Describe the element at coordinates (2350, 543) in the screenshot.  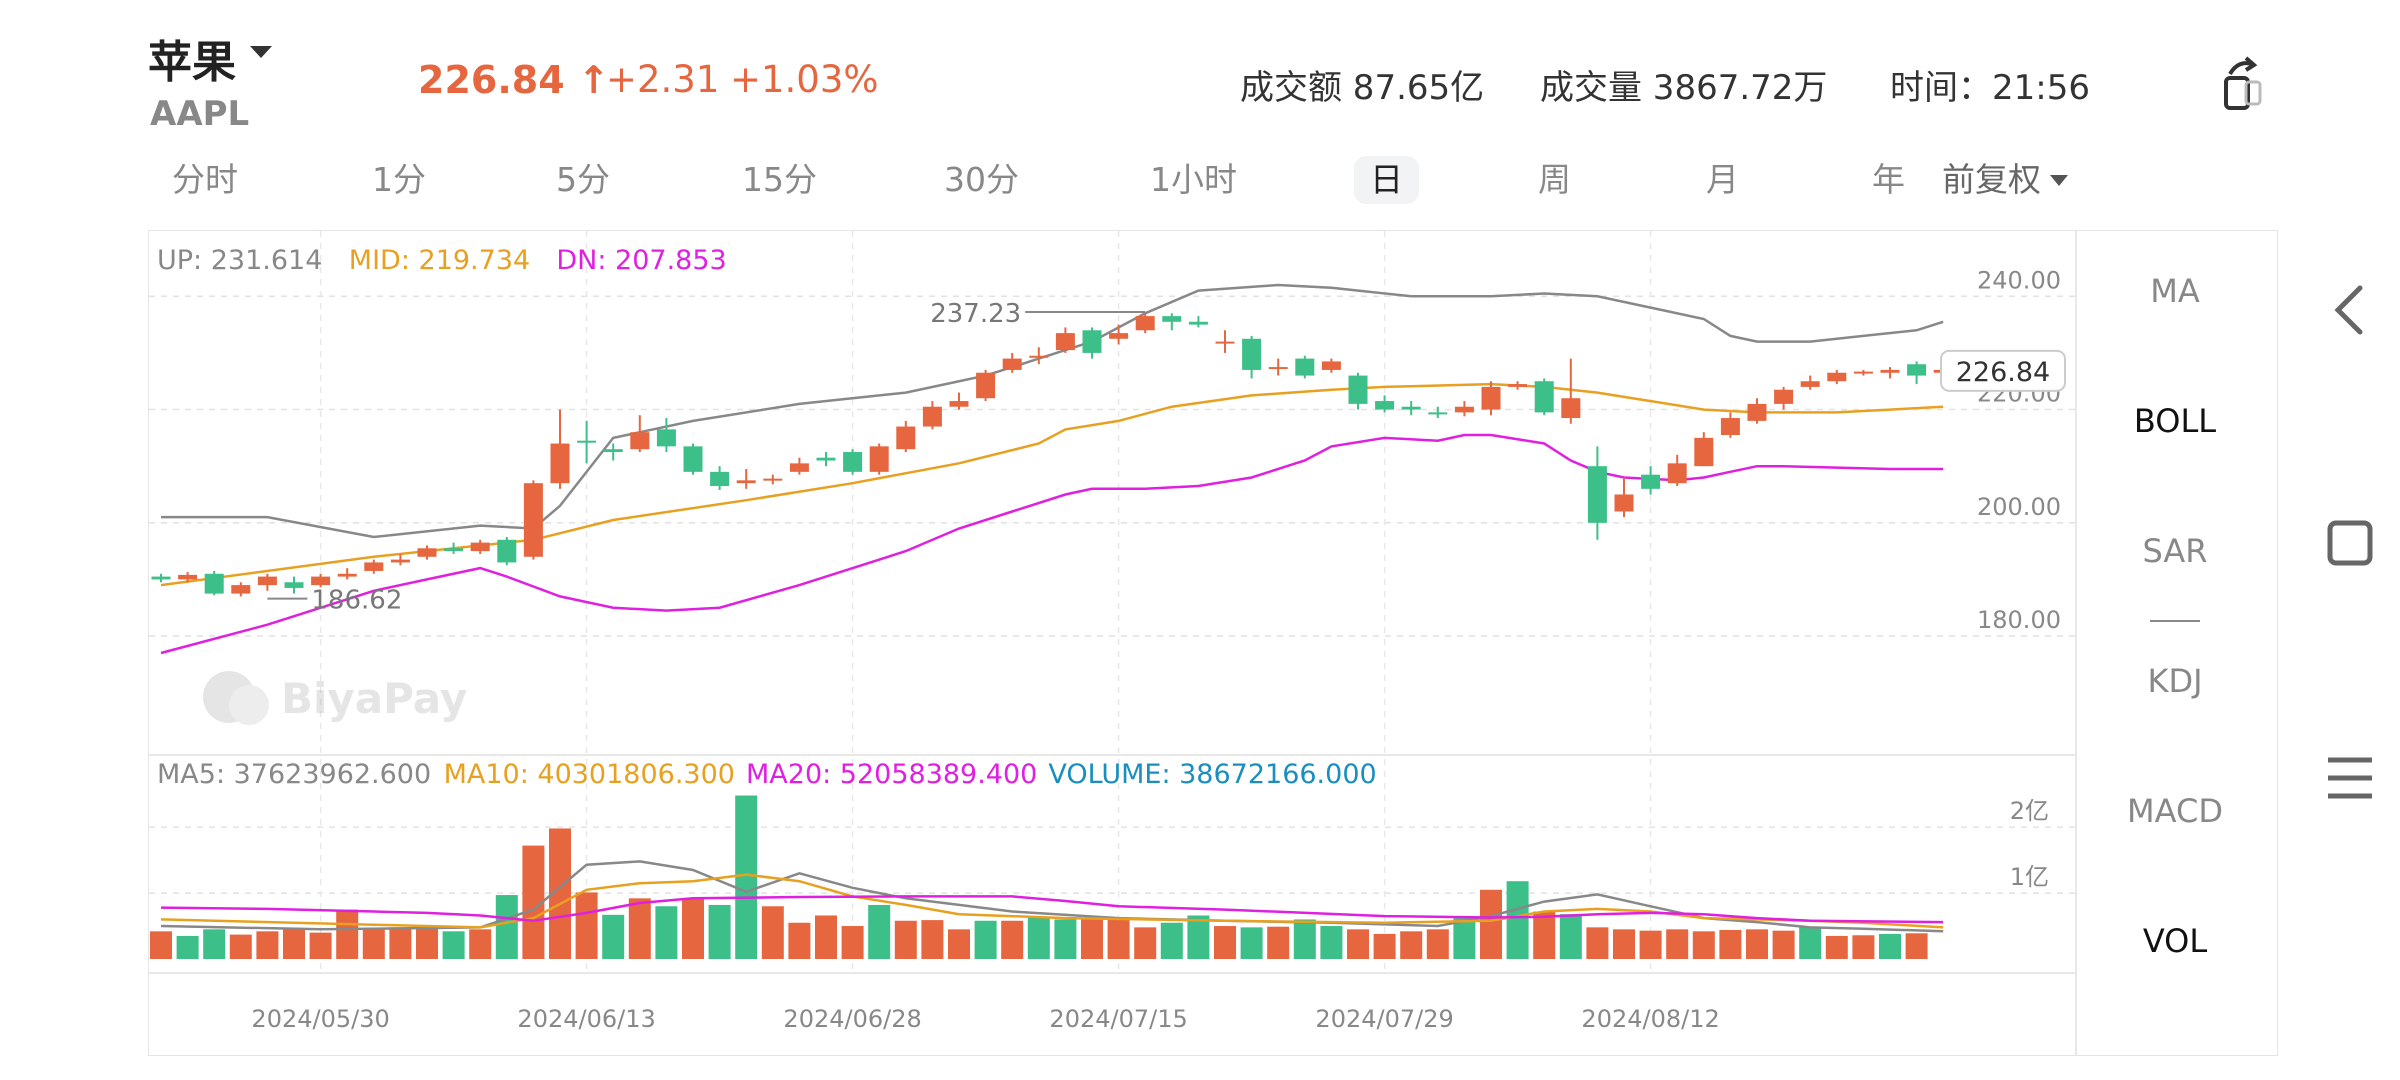
I see `home-icon` at that location.